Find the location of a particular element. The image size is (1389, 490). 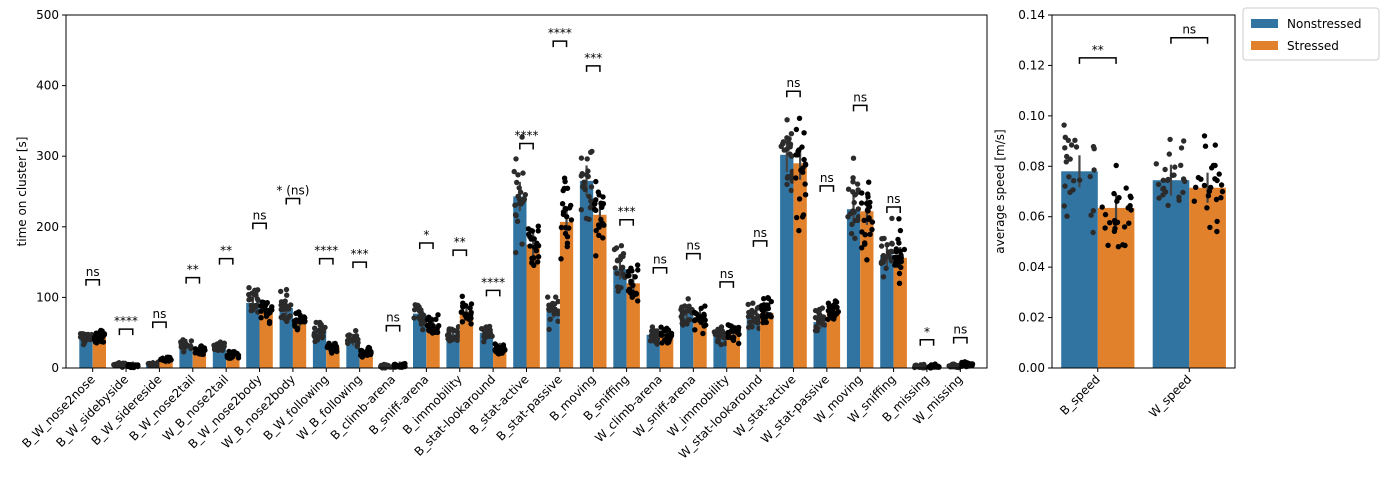

significance-label-1: ns is located at coordinates (1189, 30).